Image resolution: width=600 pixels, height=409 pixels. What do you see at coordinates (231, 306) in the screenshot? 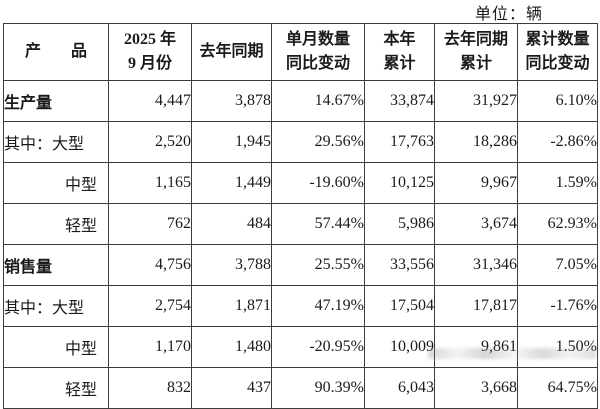
I see `value-cell: 1,871` at bounding box center [231, 306].